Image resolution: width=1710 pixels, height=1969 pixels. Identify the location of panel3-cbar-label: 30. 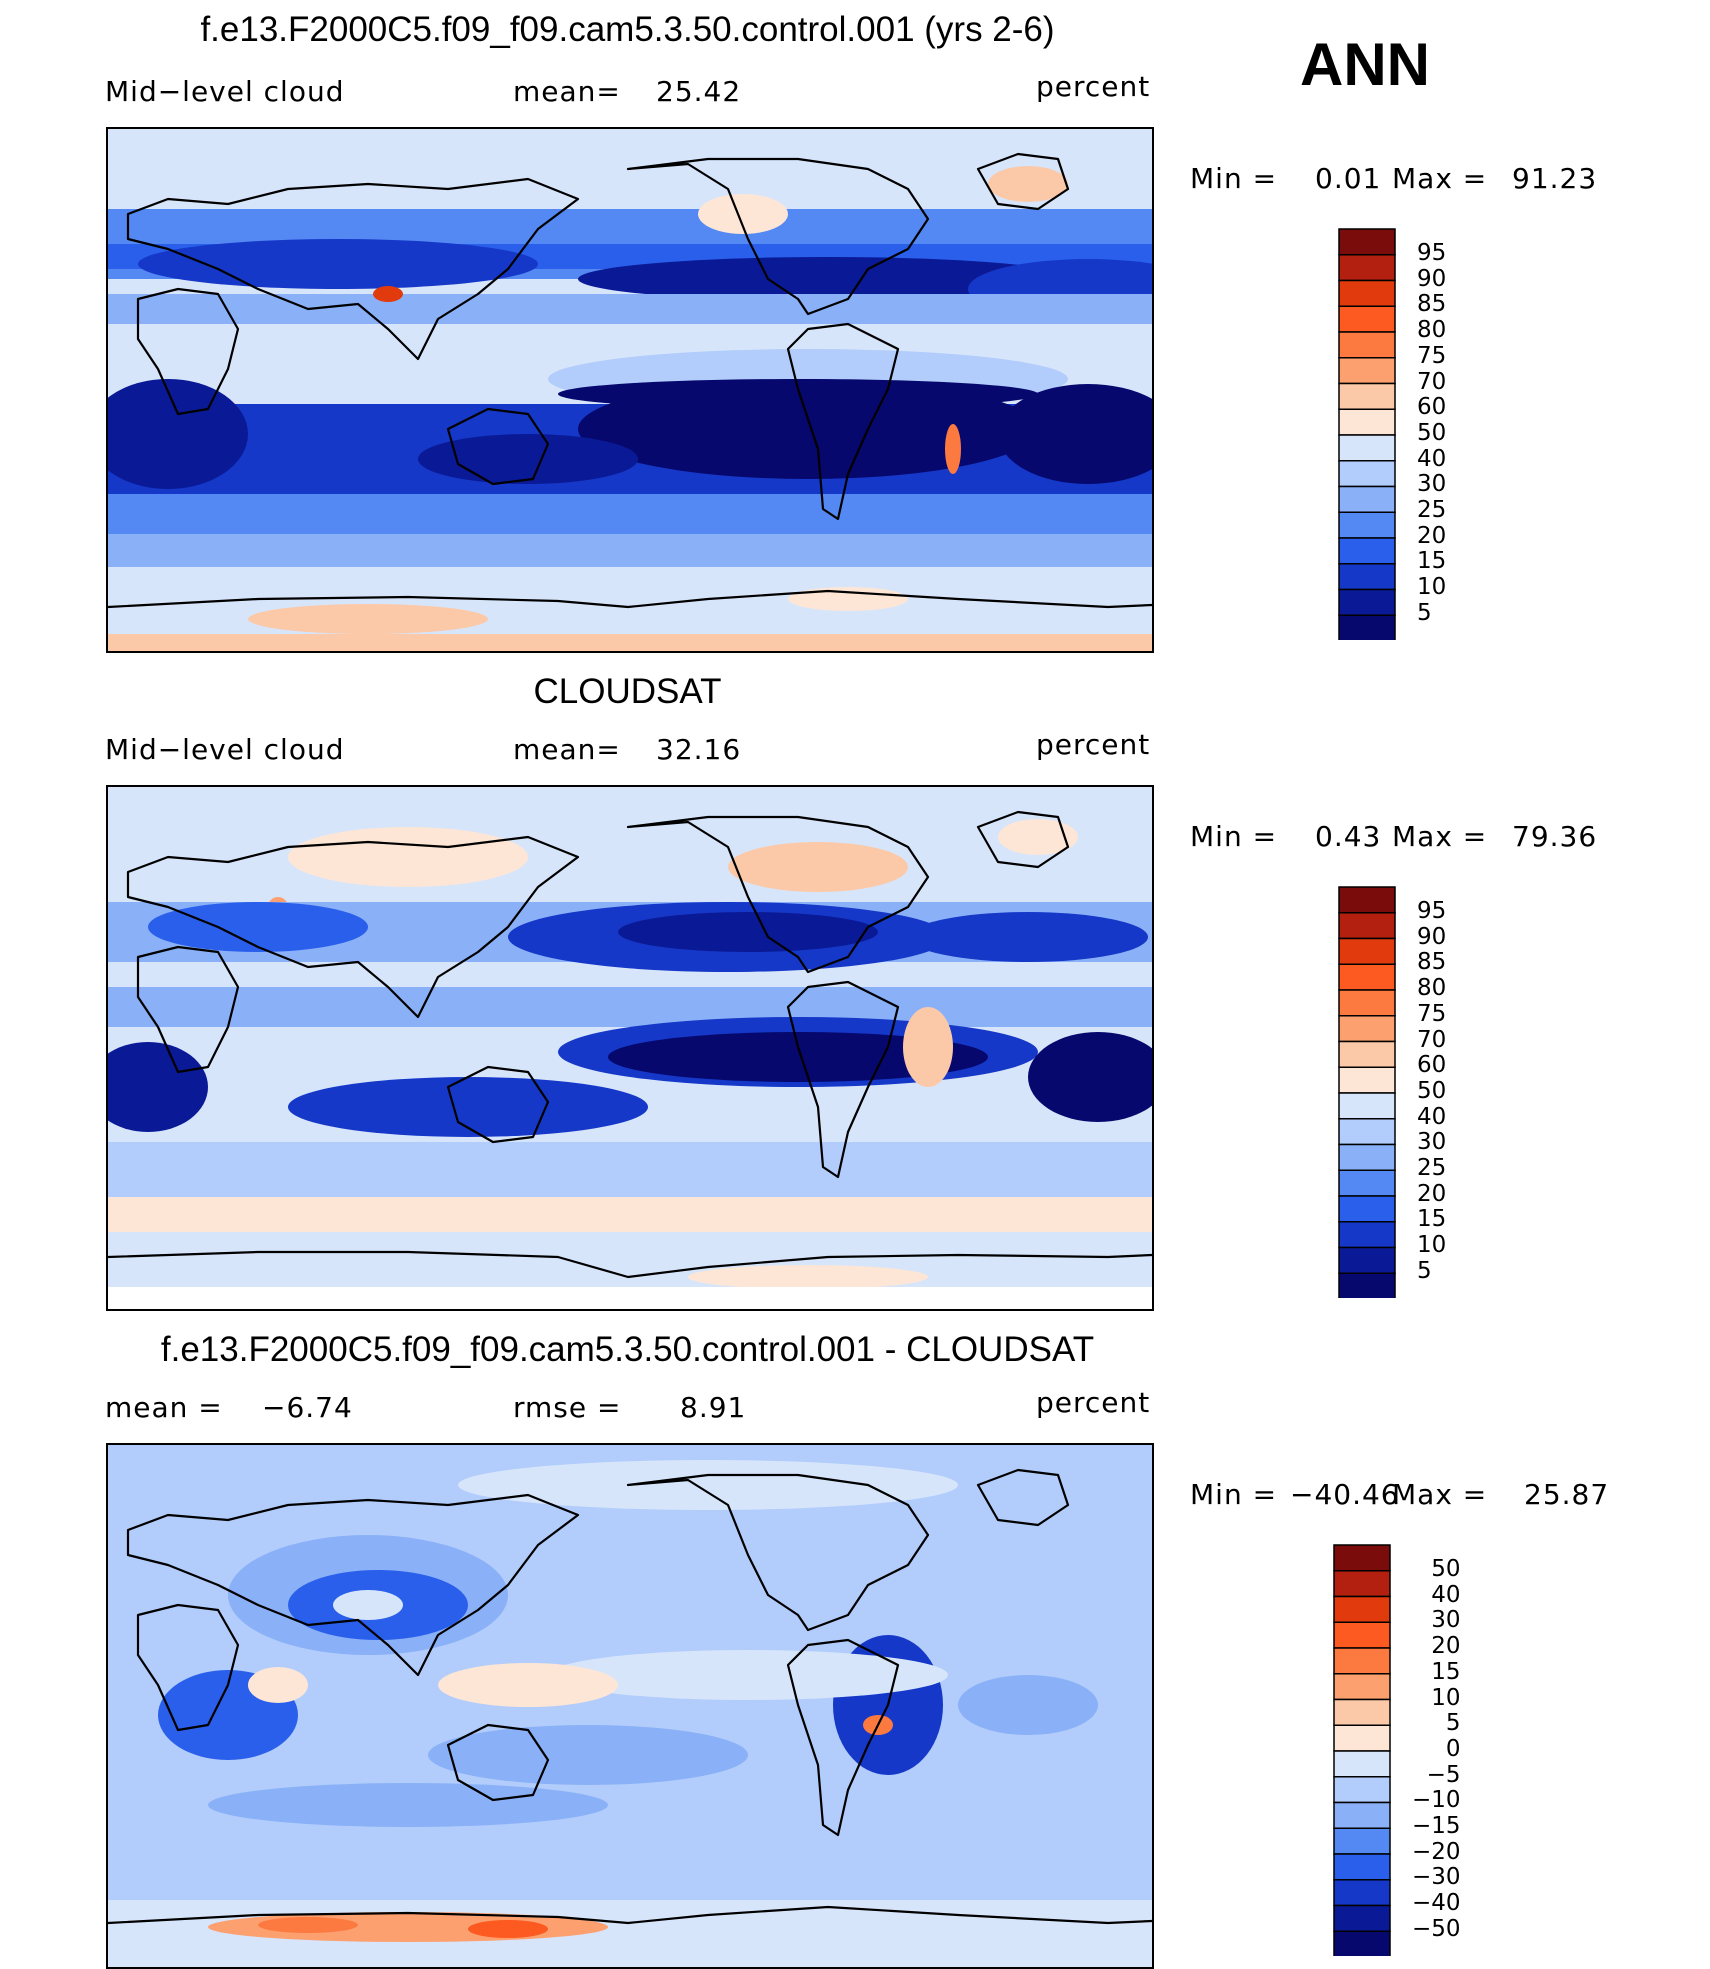
(1446, 1620).